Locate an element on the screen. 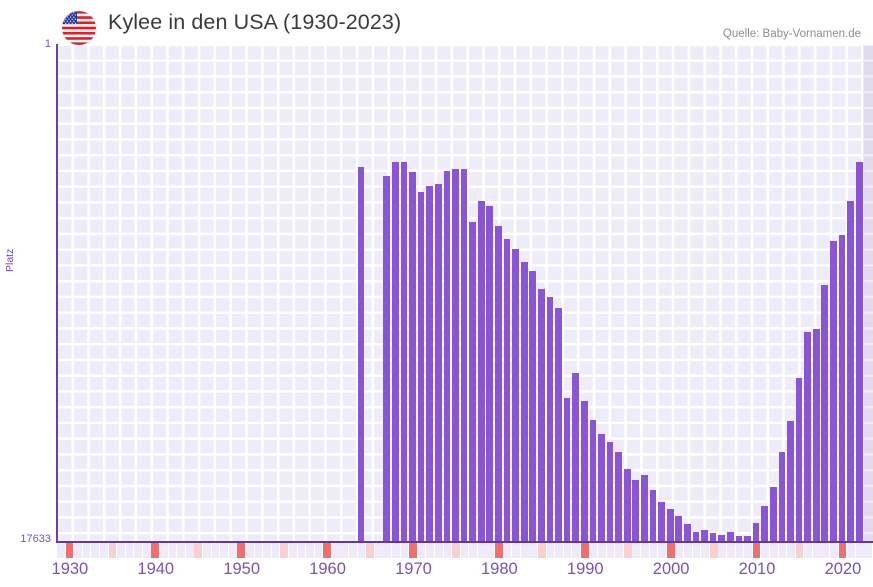 Image resolution: width=873 pixels, height=587 pixels. x-tick-label: 2020 is located at coordinates (843, 569).